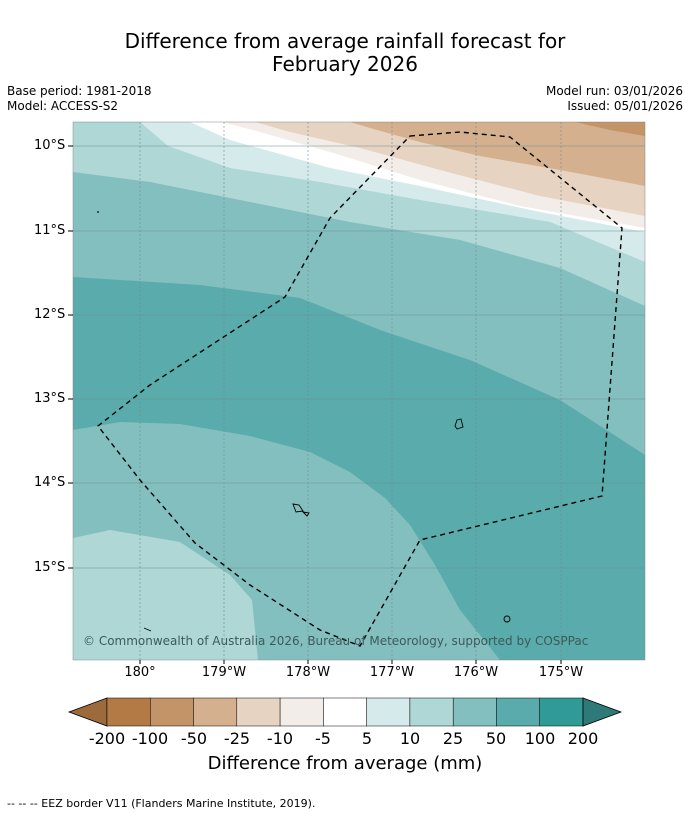  I want to click on title-line-2: February 2026, so click(345, 64).